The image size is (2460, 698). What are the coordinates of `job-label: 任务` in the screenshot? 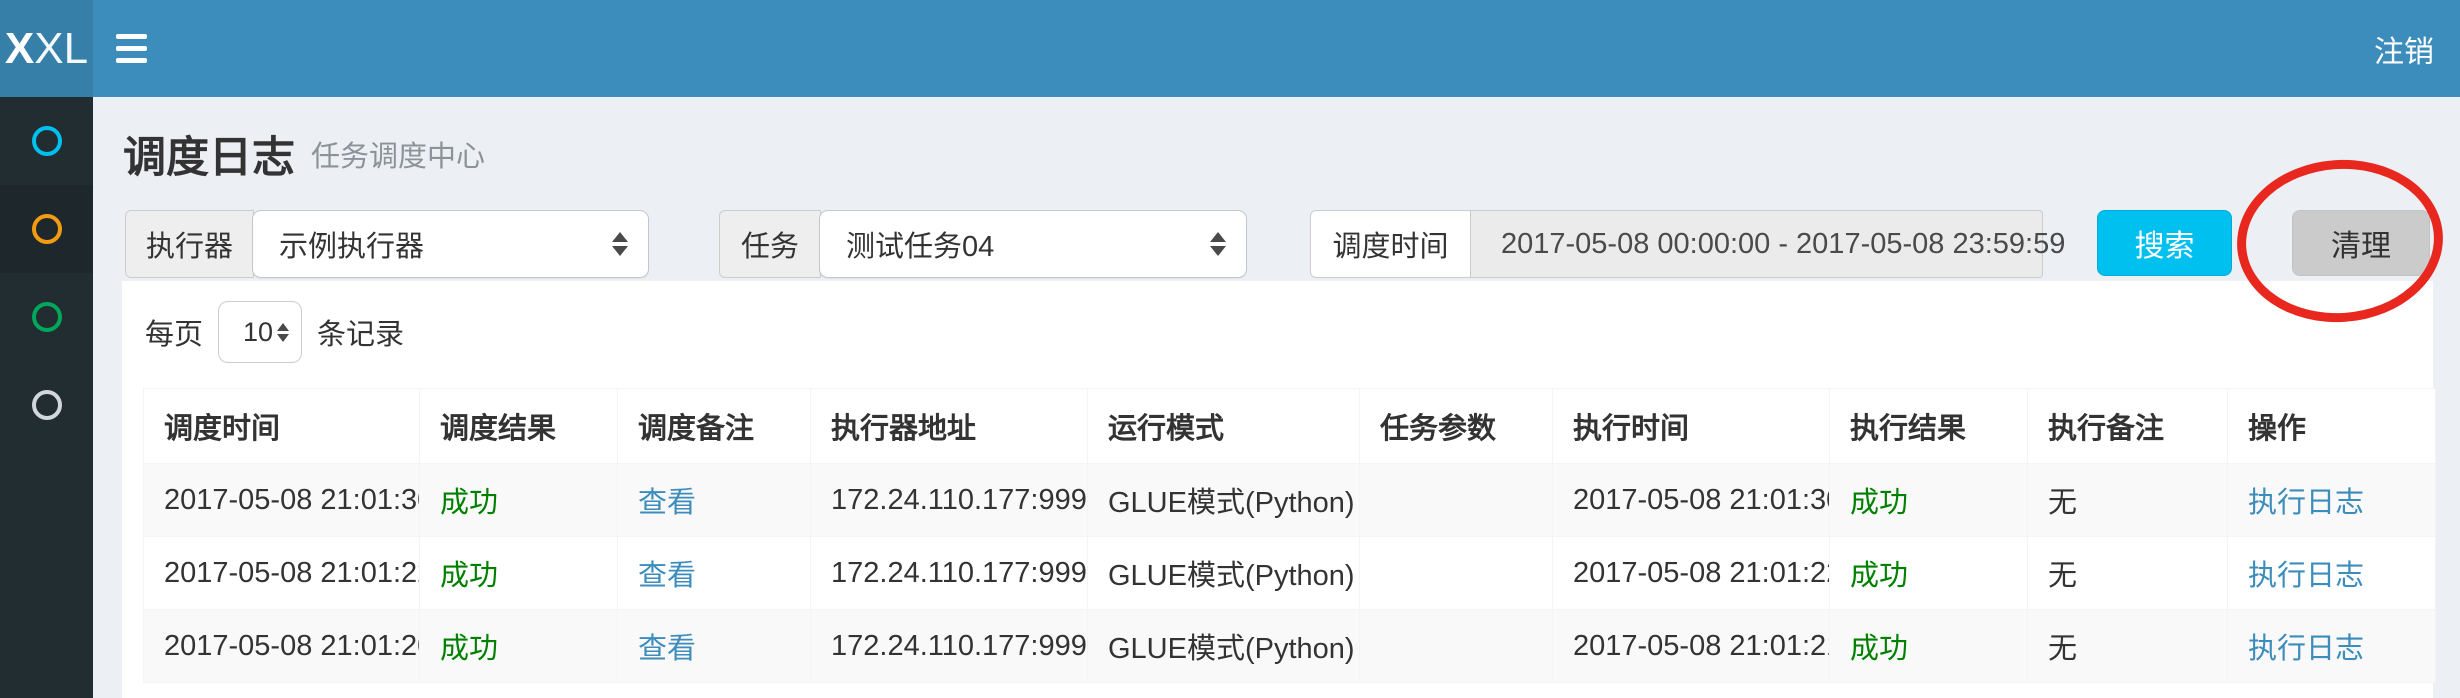 It's located at (770, 244).